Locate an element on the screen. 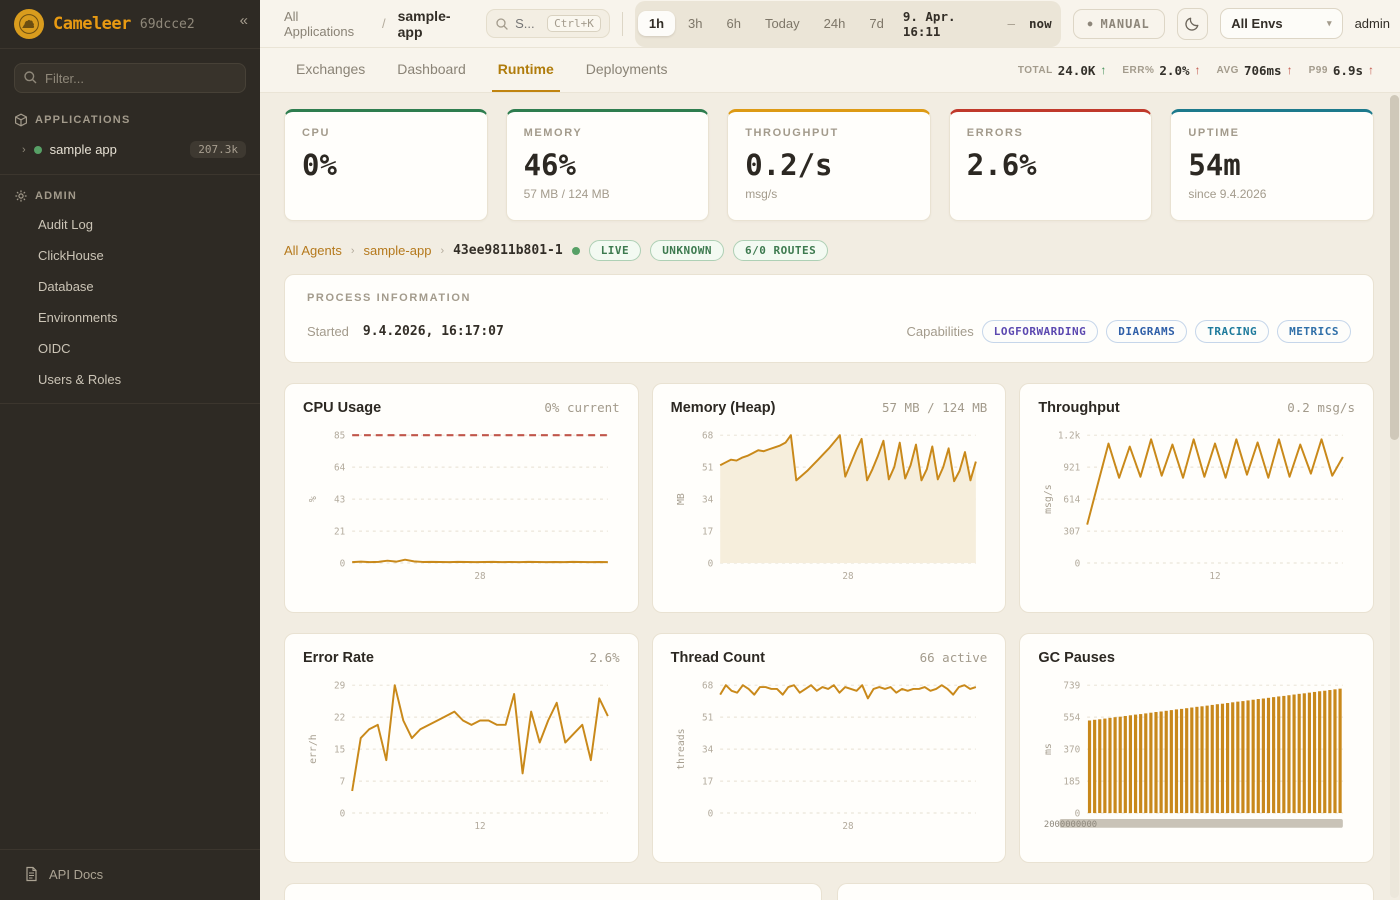 This screenshot has width=1400, height=900. tab-dashboard: Dashboard is located at coordinates (431, 69).